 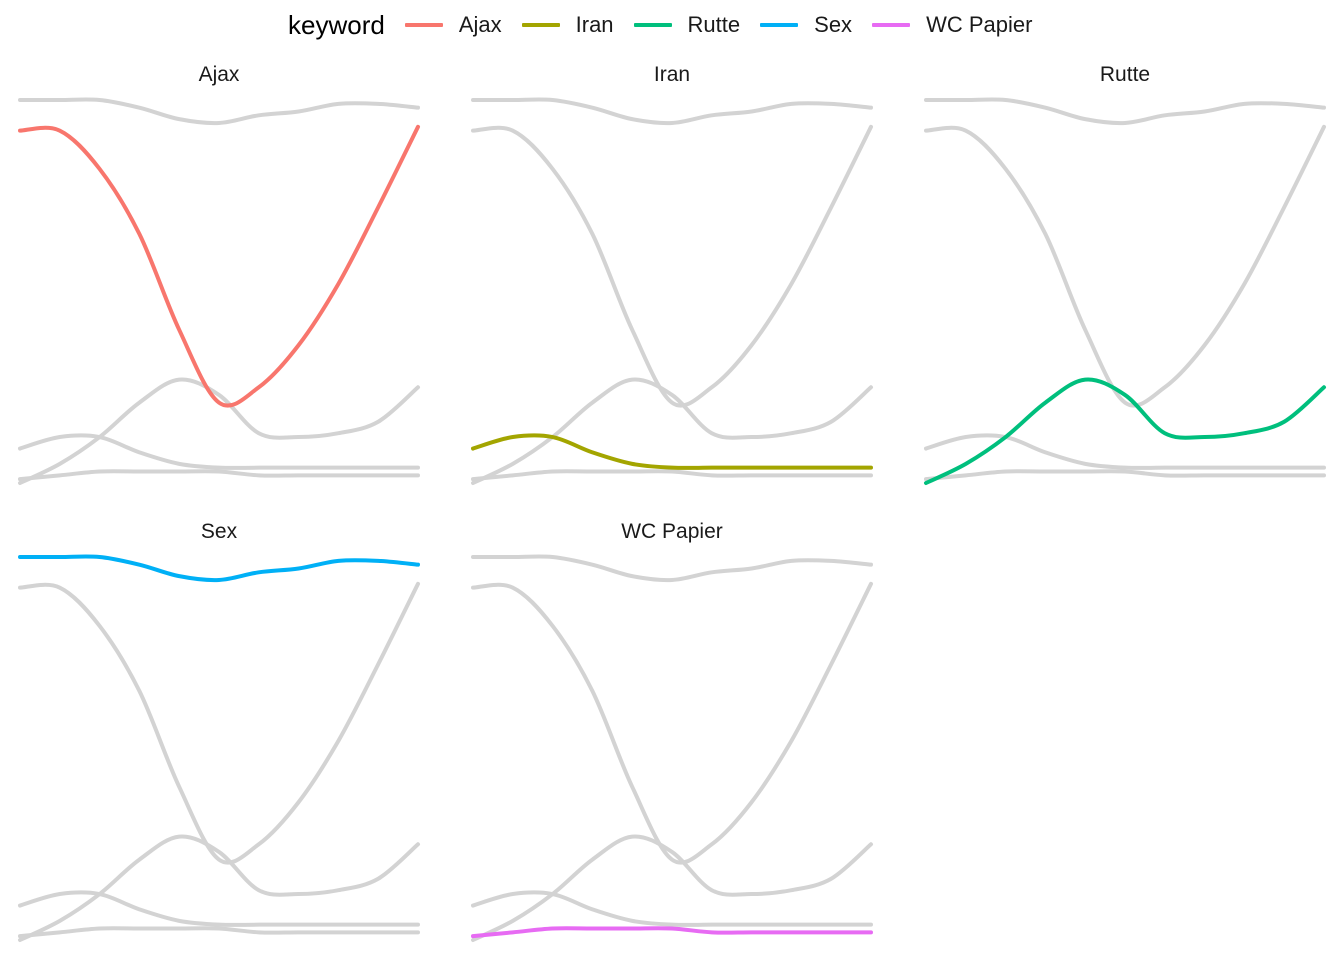 What do you see at coordinates (423, 25) in the screenshot?
I see `legend-swatch-ajax` at bounding box center [423, 25].